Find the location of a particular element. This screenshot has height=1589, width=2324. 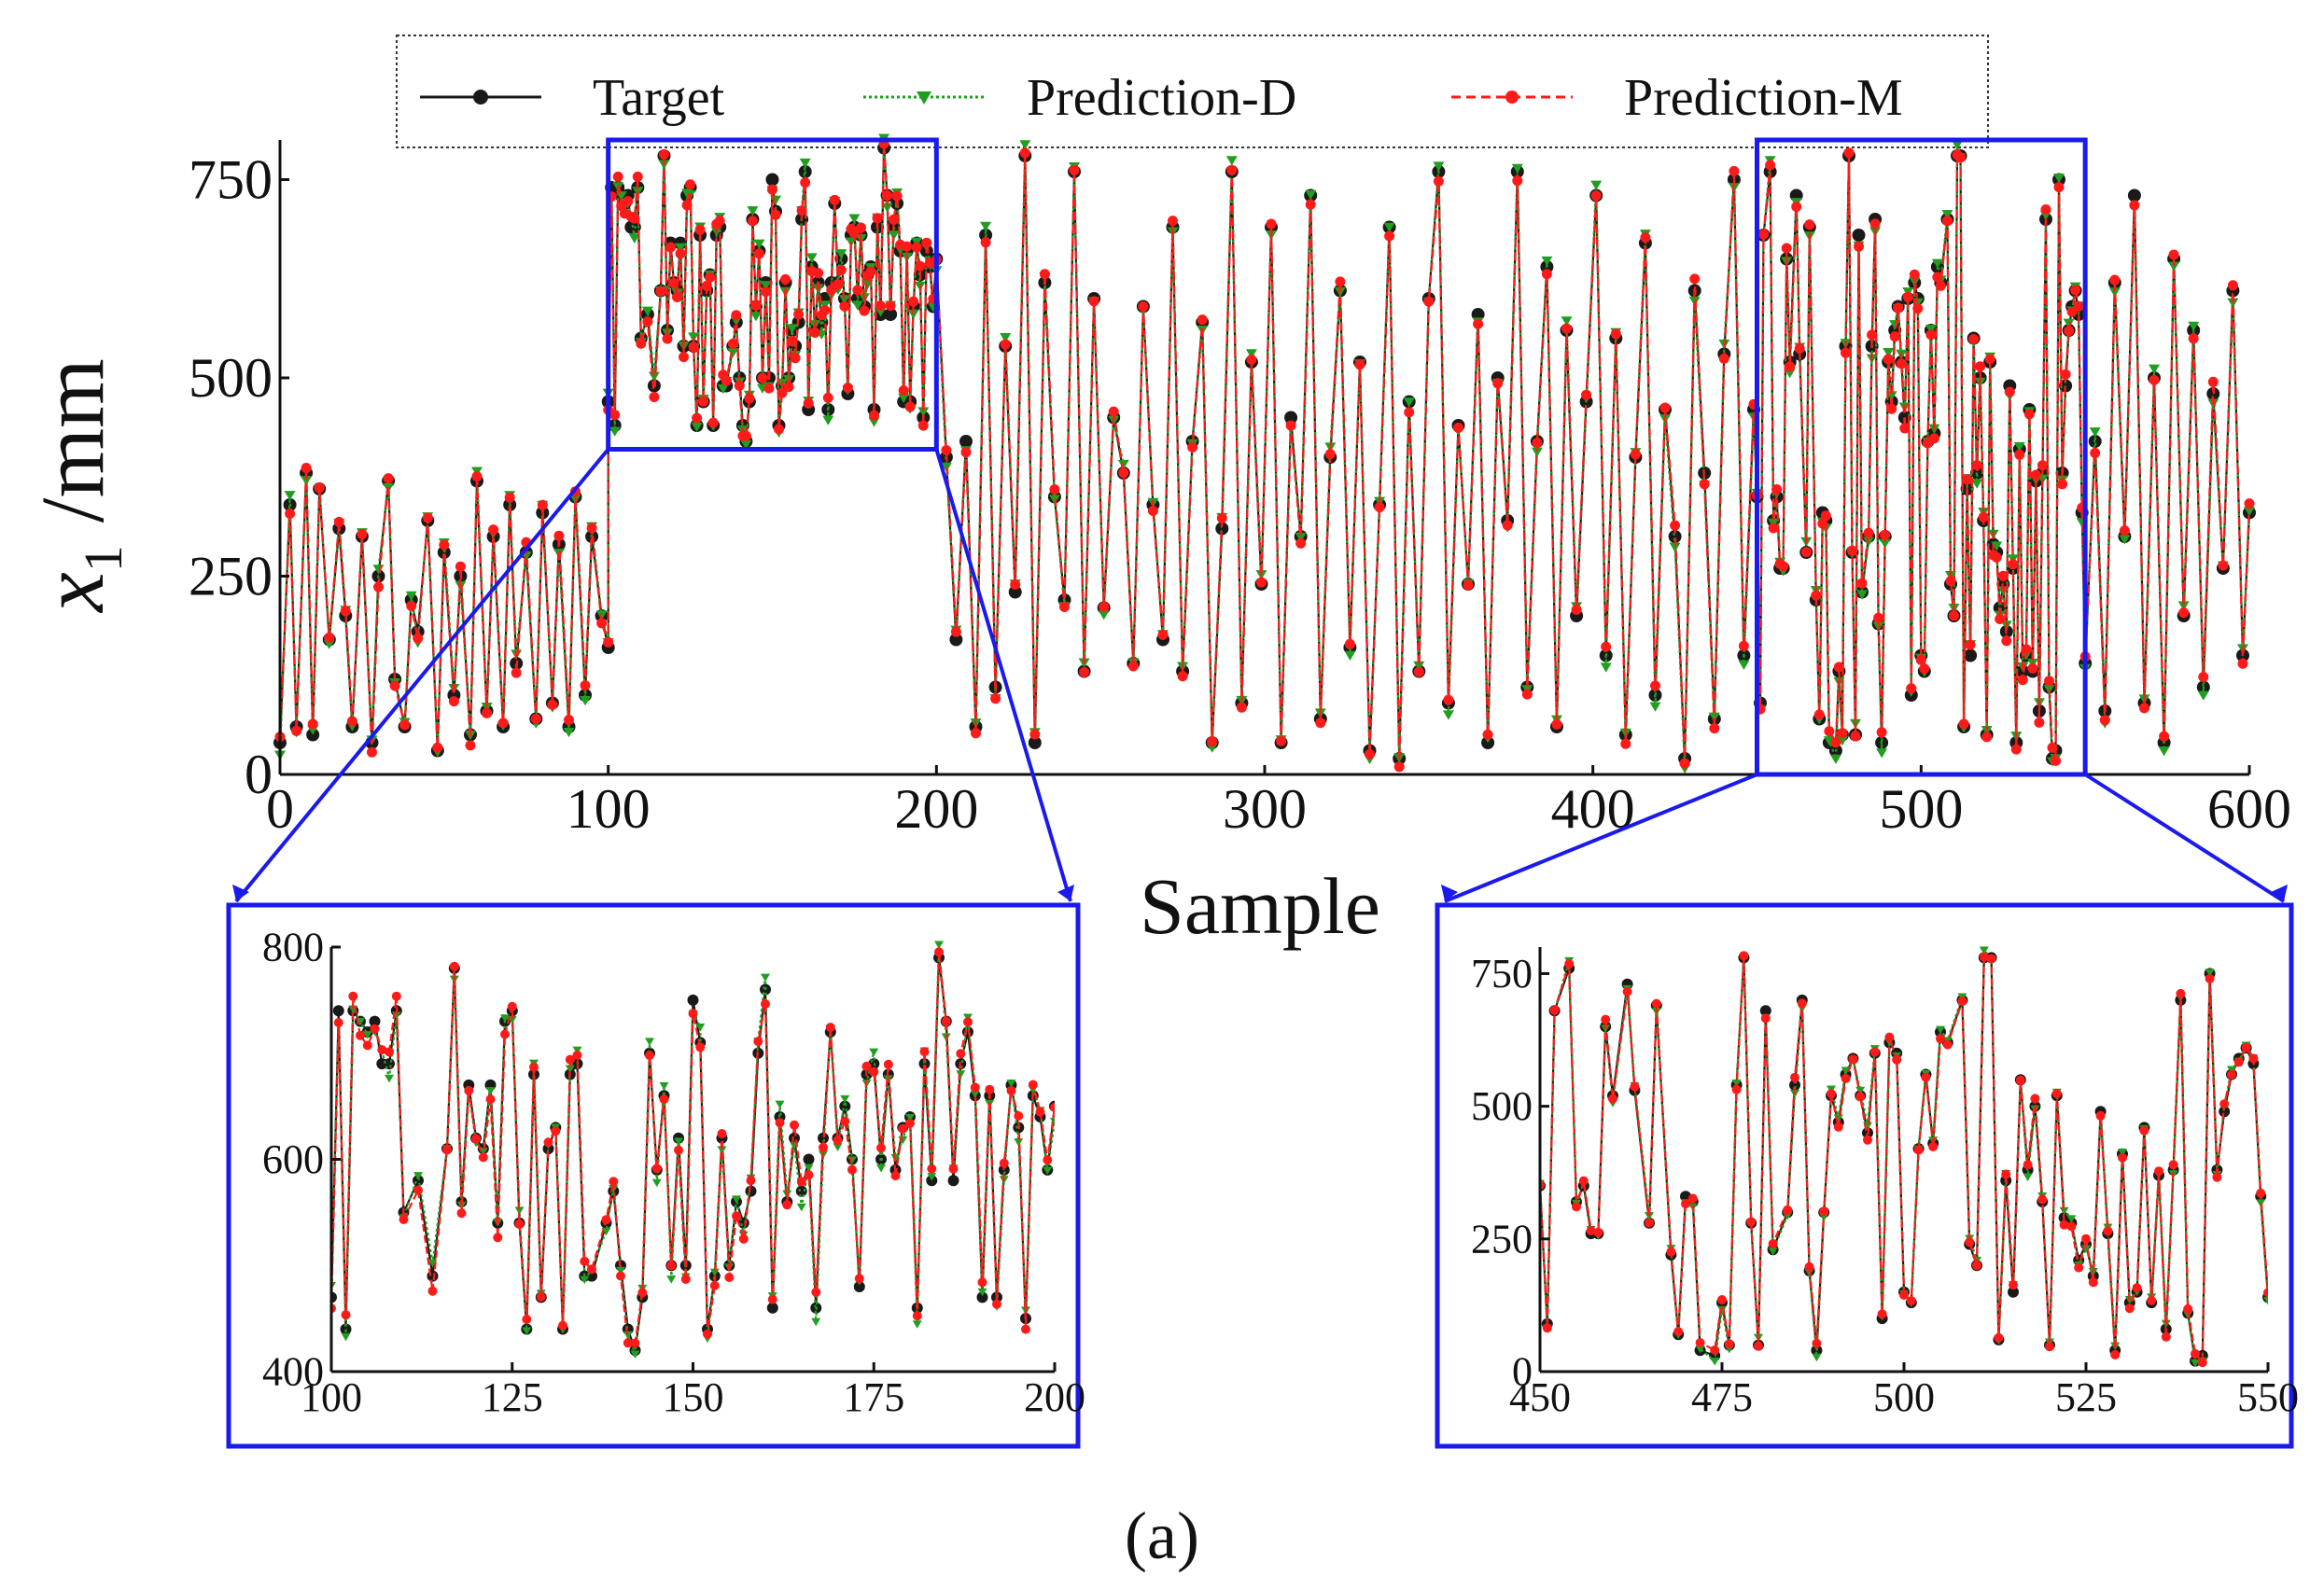

main-x-tick-label: 0 is located at coordinates (280, 809).